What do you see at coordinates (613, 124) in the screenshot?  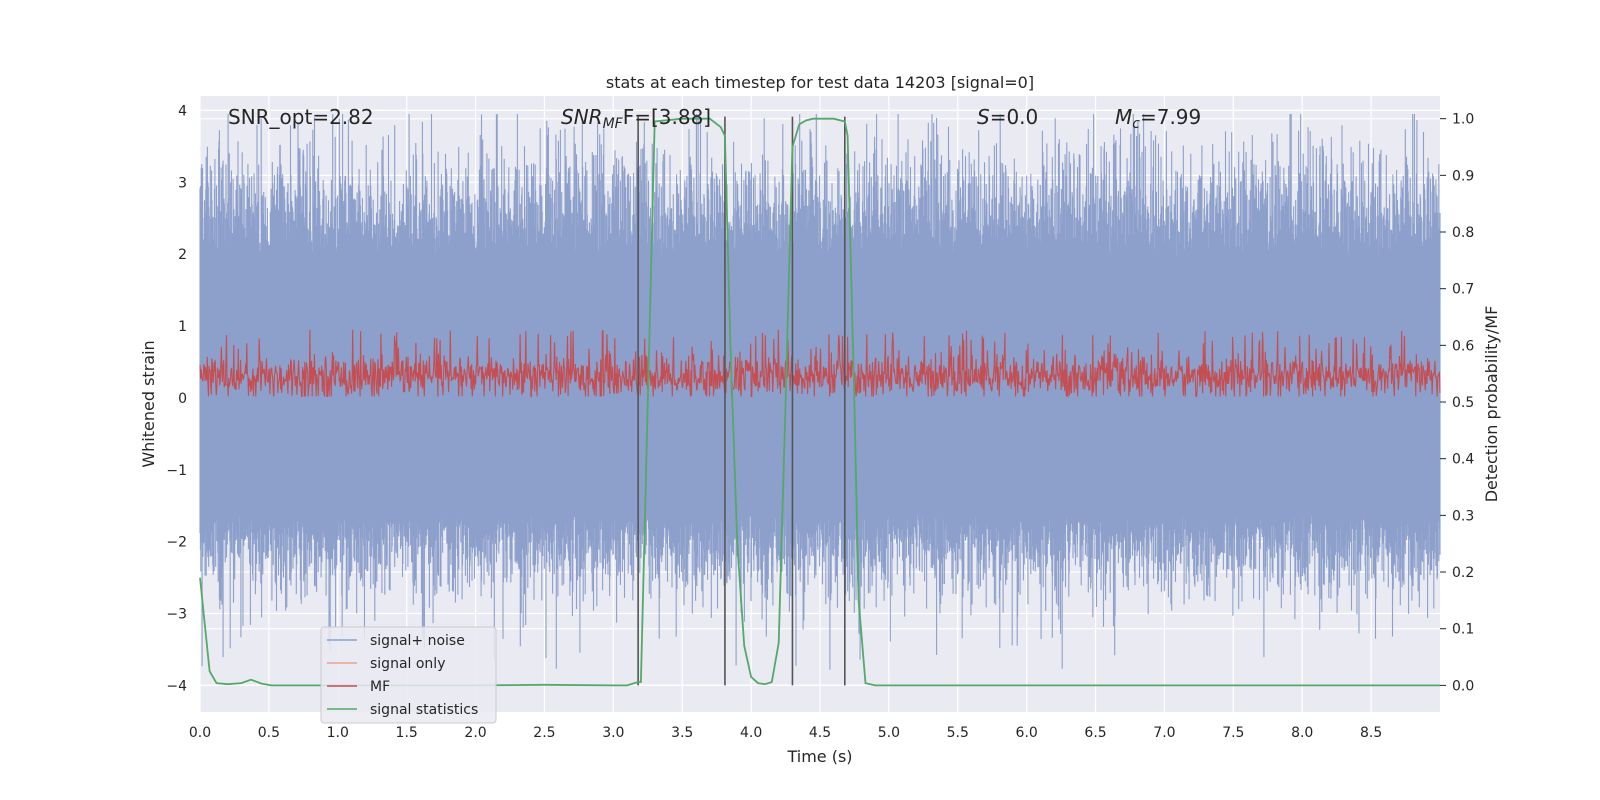 I see `annotation-snr-mf-sub: MF` at bounding box center [613, 124].